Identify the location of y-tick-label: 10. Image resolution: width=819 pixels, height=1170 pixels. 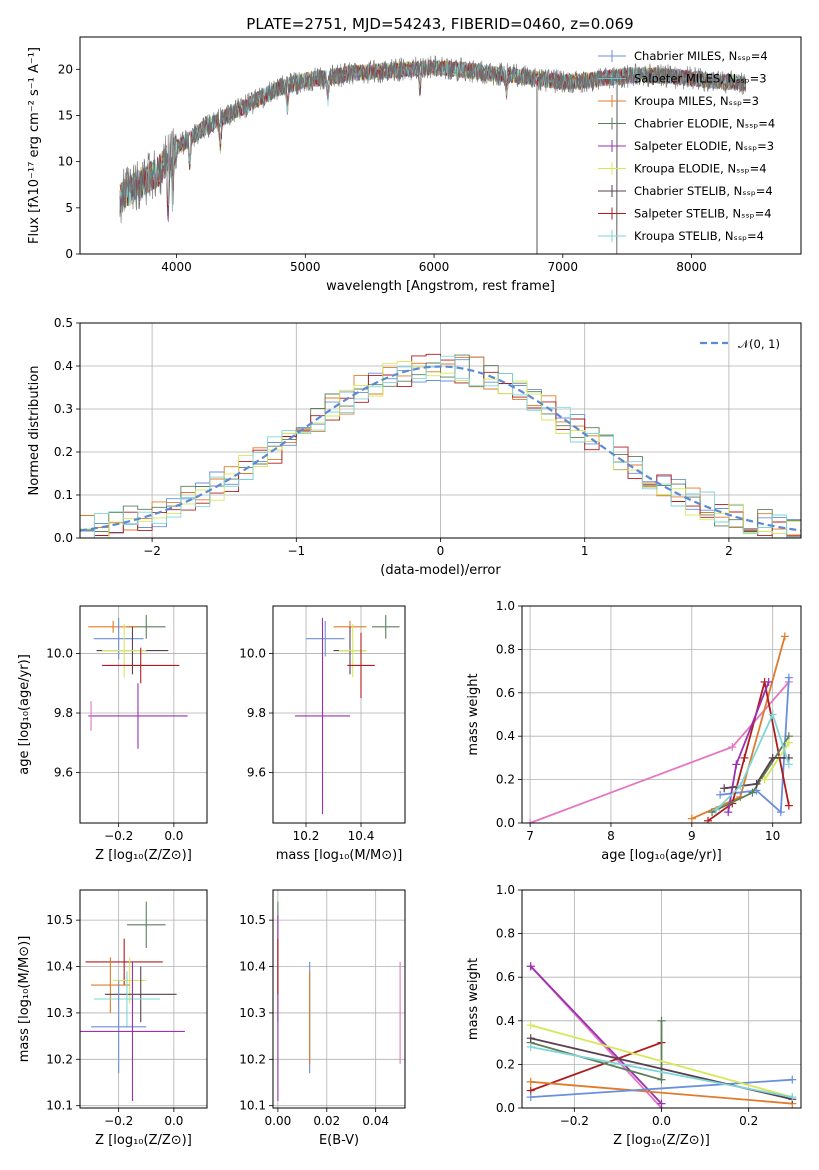
(65, 162).